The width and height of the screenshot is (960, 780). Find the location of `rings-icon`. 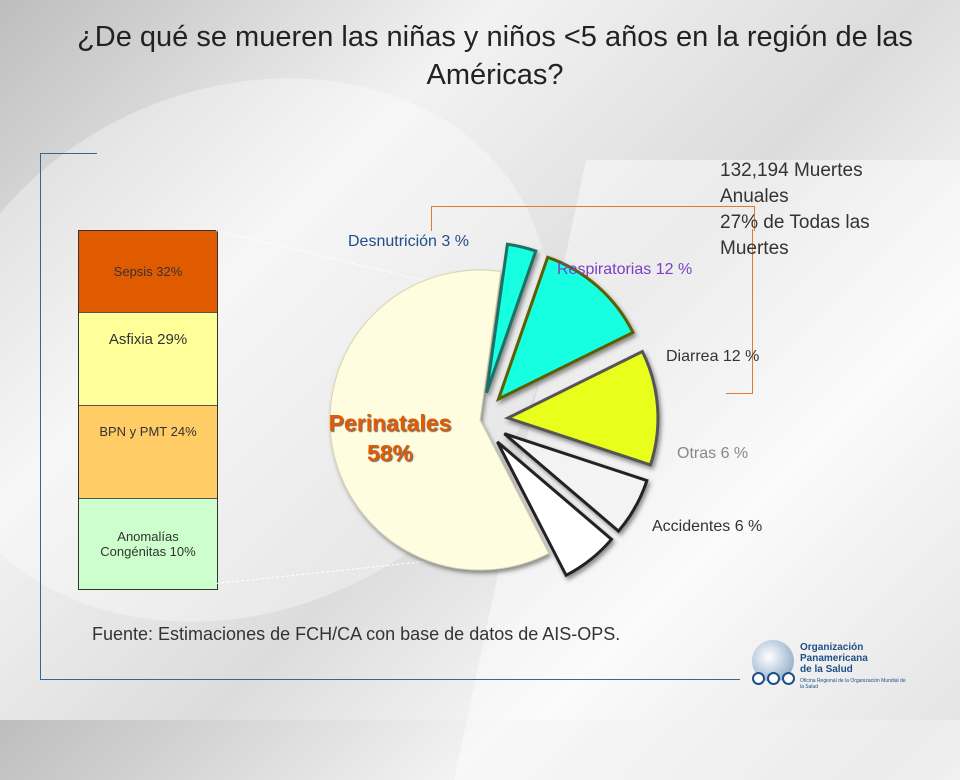

rings-icon is located at coordinates (773, 678).